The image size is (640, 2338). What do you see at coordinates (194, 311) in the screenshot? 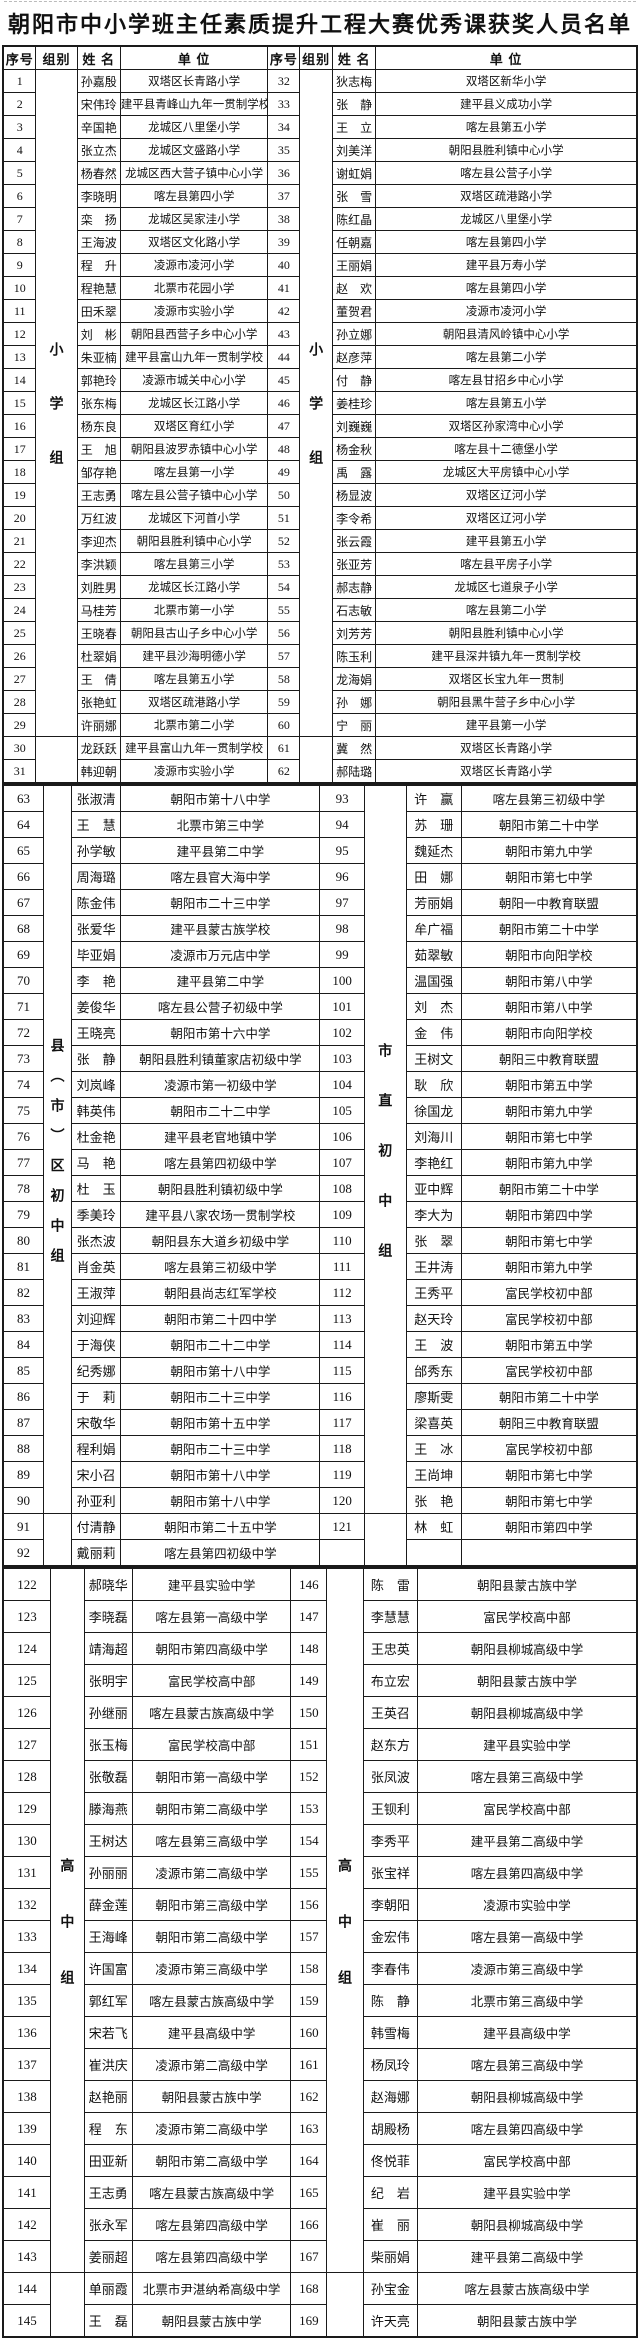
I see `unit-left: 凌源市实验小学` at bounding box center [194, 311].